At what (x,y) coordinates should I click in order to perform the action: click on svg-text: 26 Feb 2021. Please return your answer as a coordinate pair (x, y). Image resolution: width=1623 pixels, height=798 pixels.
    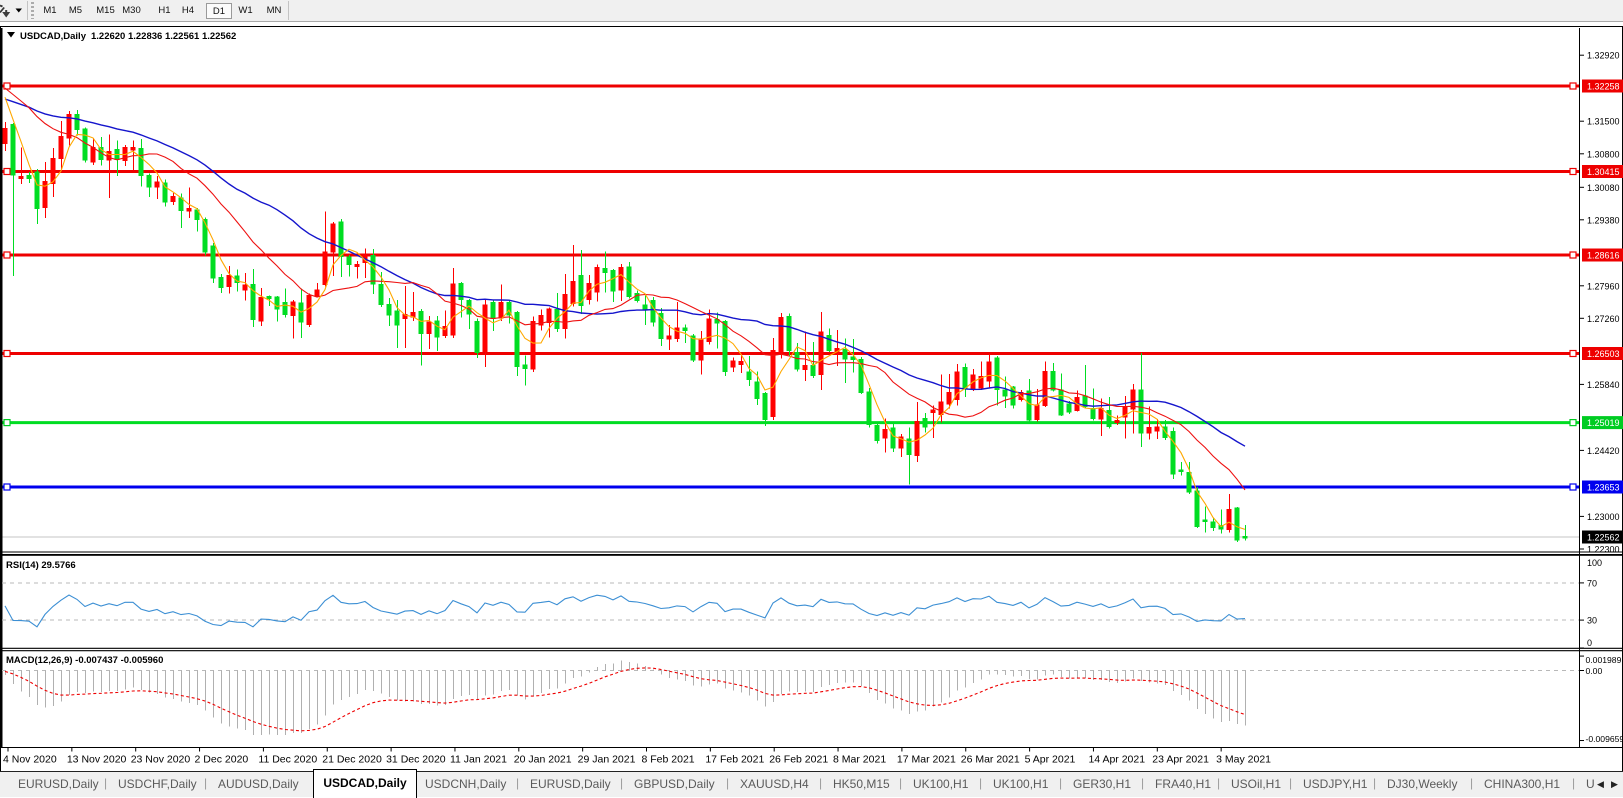
    Looking at the image, I should click on (798, 760).